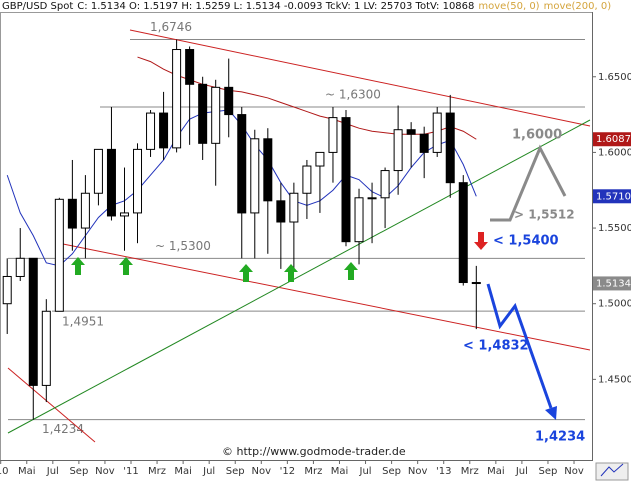 The width and height of the screenshot is (631, 481). What do you see at coordinates (614, 304) in the screenshot?
I see `y-tick-label: 1.5000` at bounding box center [614, 304].